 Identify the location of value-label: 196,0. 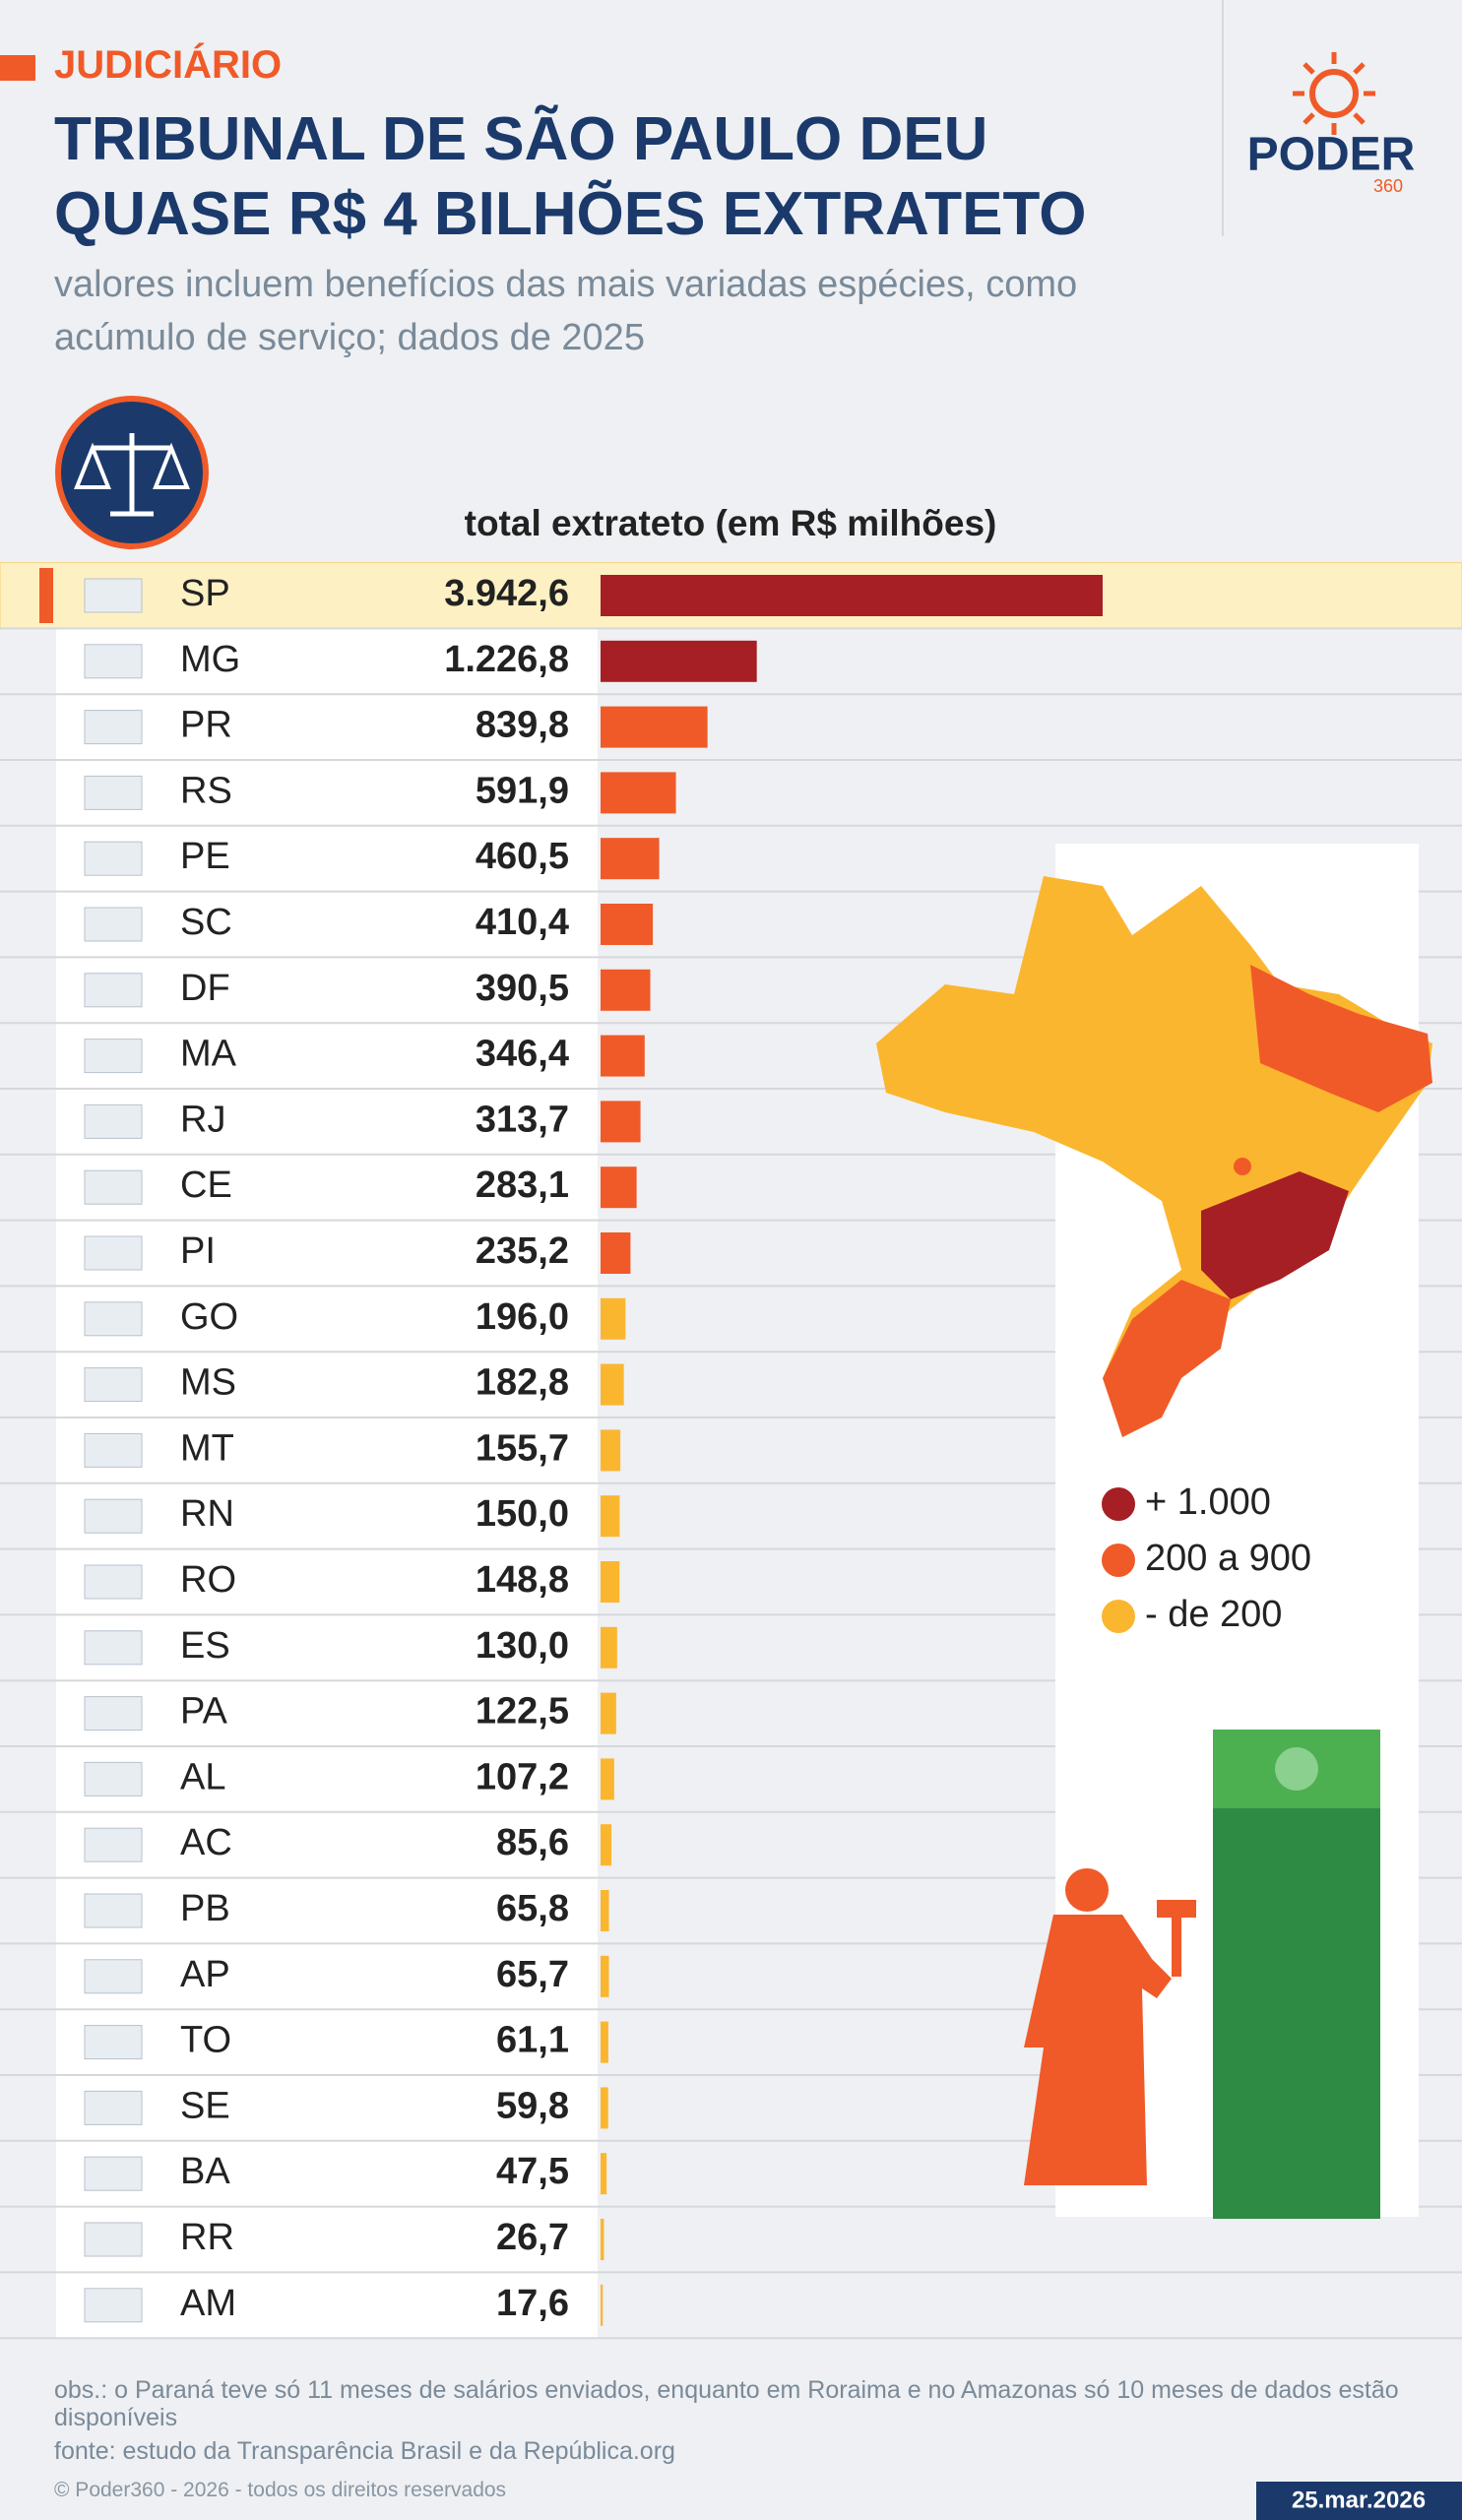
(522, 1317).